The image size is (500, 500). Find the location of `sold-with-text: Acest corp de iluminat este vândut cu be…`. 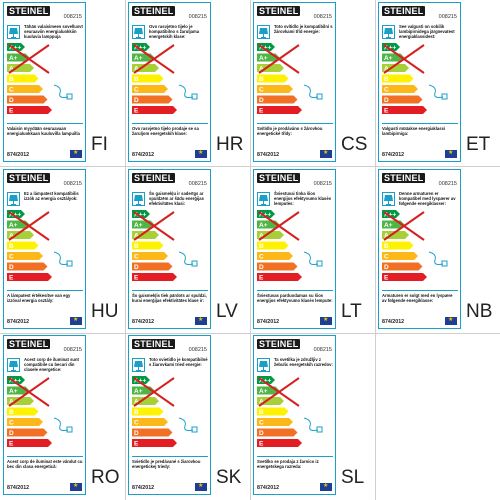

sold-with-text: Acest corp de iluminat este vândut cu be… is located at coordinates (45, 464).